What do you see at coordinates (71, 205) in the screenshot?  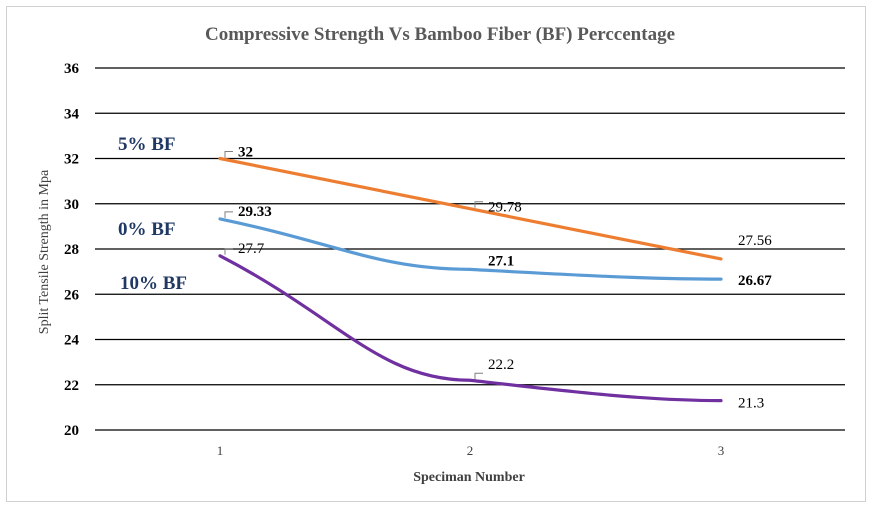 I see `y-tick-label: 30` at bounding box center [71, 205].